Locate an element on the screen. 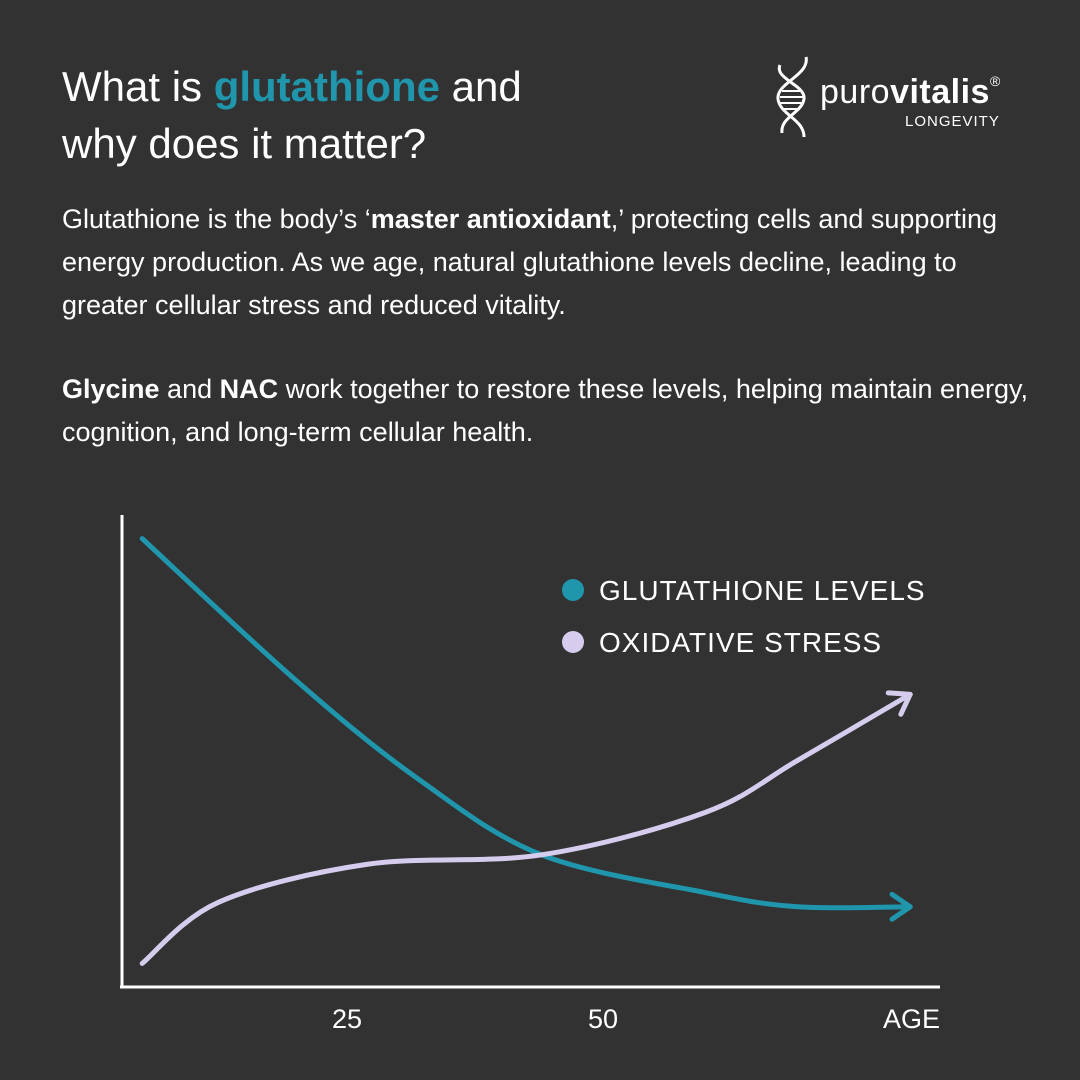  title-highlight: glutathione is located at coordinates (327, 86).